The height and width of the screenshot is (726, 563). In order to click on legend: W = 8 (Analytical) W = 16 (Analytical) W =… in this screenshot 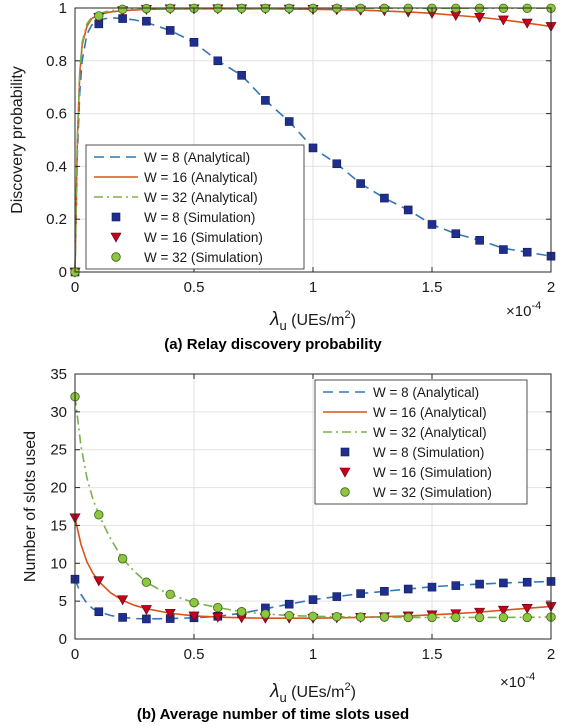, I will do `click(421, 442)`.